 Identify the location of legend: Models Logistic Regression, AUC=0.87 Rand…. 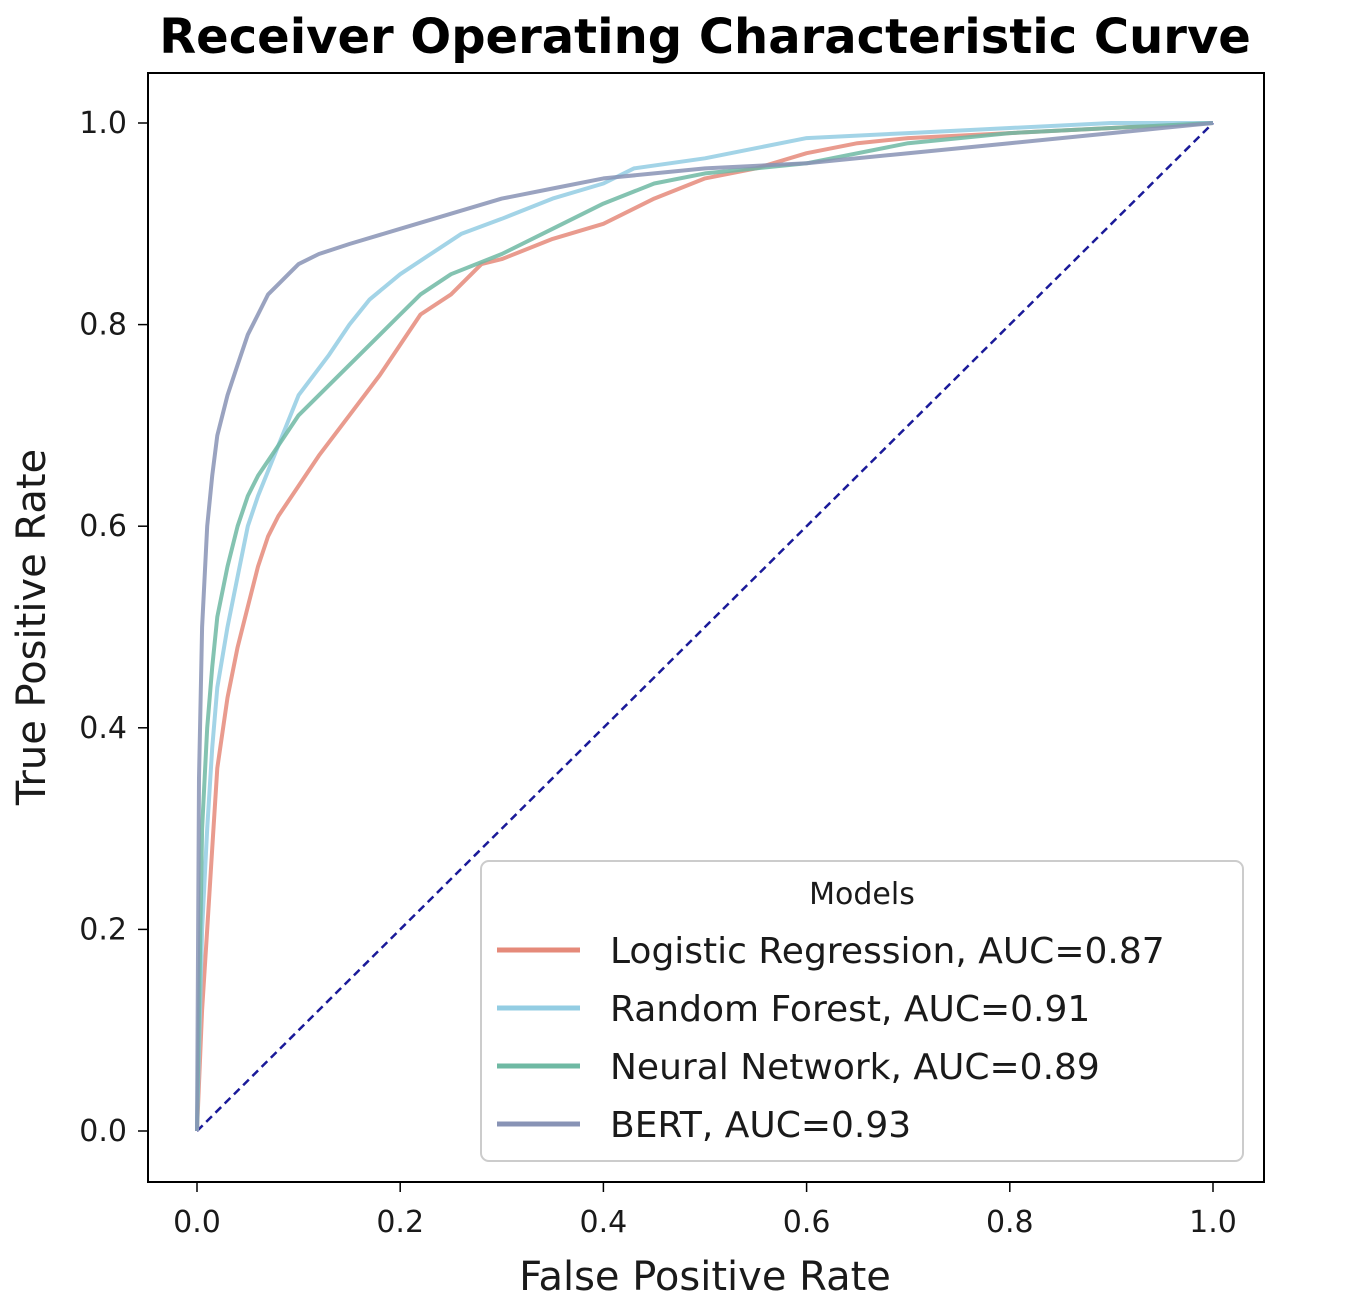
(862, 1011).